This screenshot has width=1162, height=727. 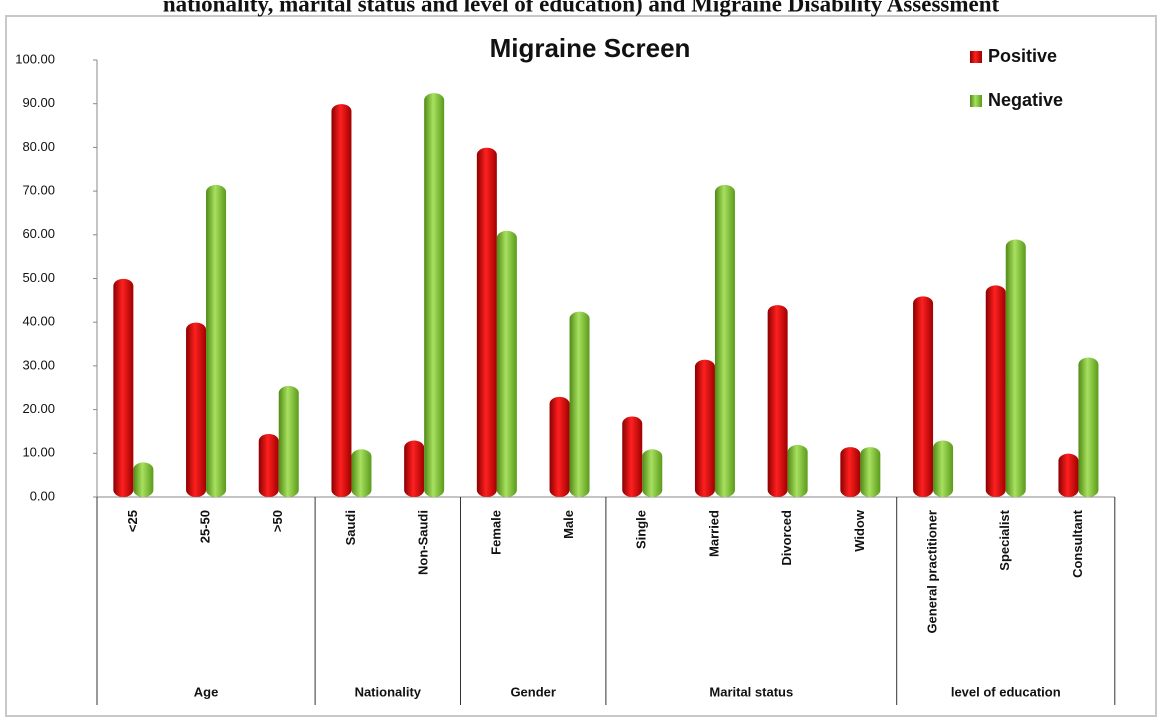 I want to click on y-tick-label: 10.00, so click(x=38, y=452).